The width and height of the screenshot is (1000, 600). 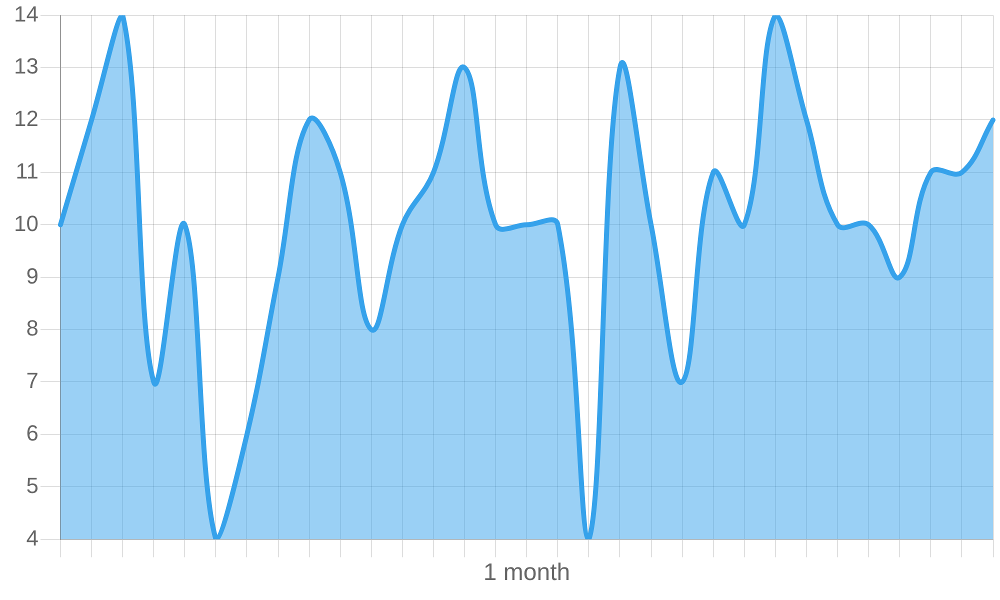 What do you see at coordinates (26, 66) in the screenshot?
I see `y-tick-label: 13` at bounding box center [26, 66].